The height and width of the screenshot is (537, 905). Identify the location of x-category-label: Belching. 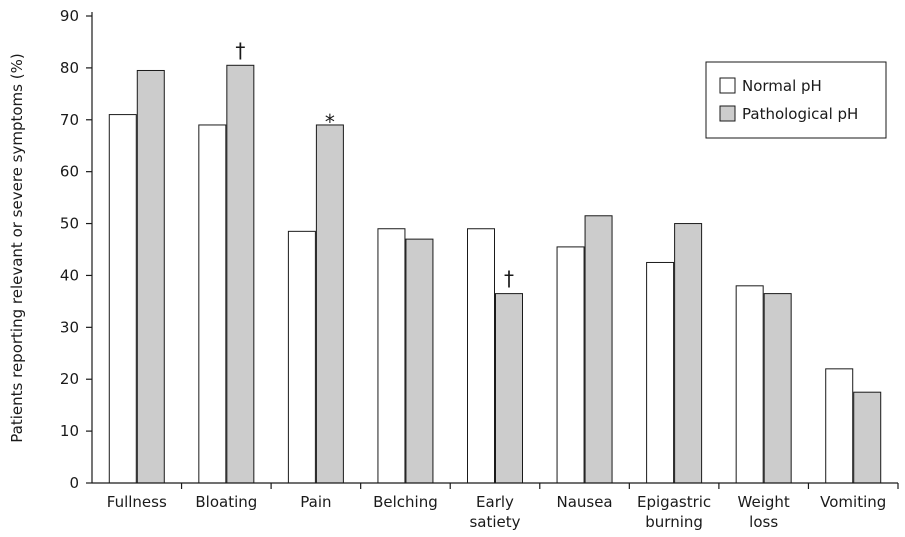
(405, 502).